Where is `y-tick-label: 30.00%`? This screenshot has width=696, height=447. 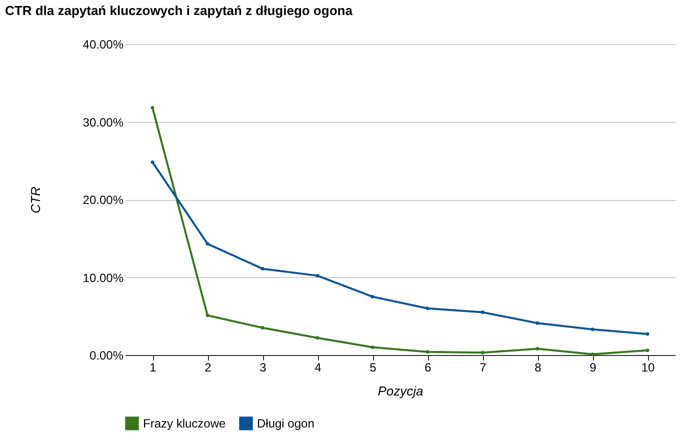
y-tick-label: 30.00% is located at coordinates (103, 122).